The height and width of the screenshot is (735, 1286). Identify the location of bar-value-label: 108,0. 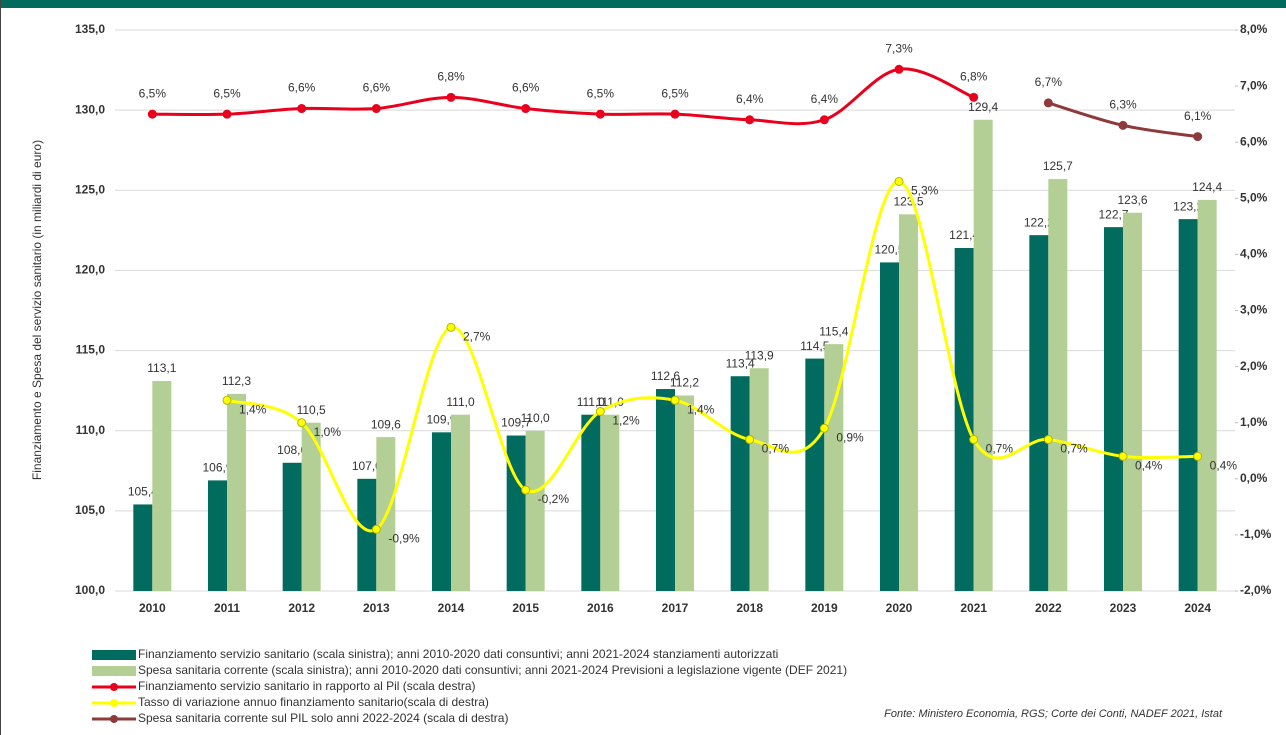
(292, 450).